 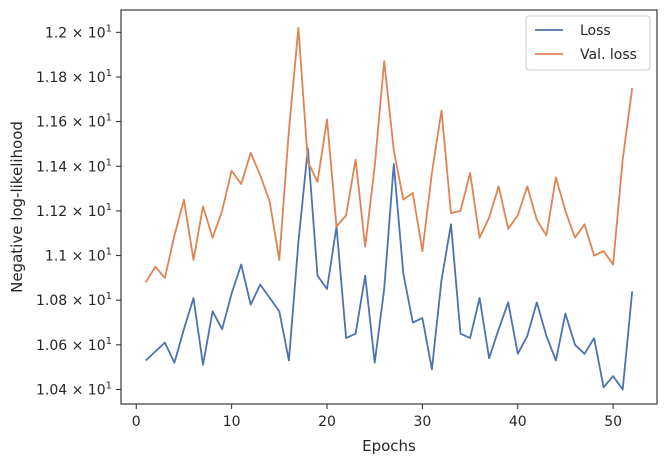 What do you see at coordinates (327, 422) in the screenshot?
I see `x-tick-label: 20` at bounding box center [327, 422].